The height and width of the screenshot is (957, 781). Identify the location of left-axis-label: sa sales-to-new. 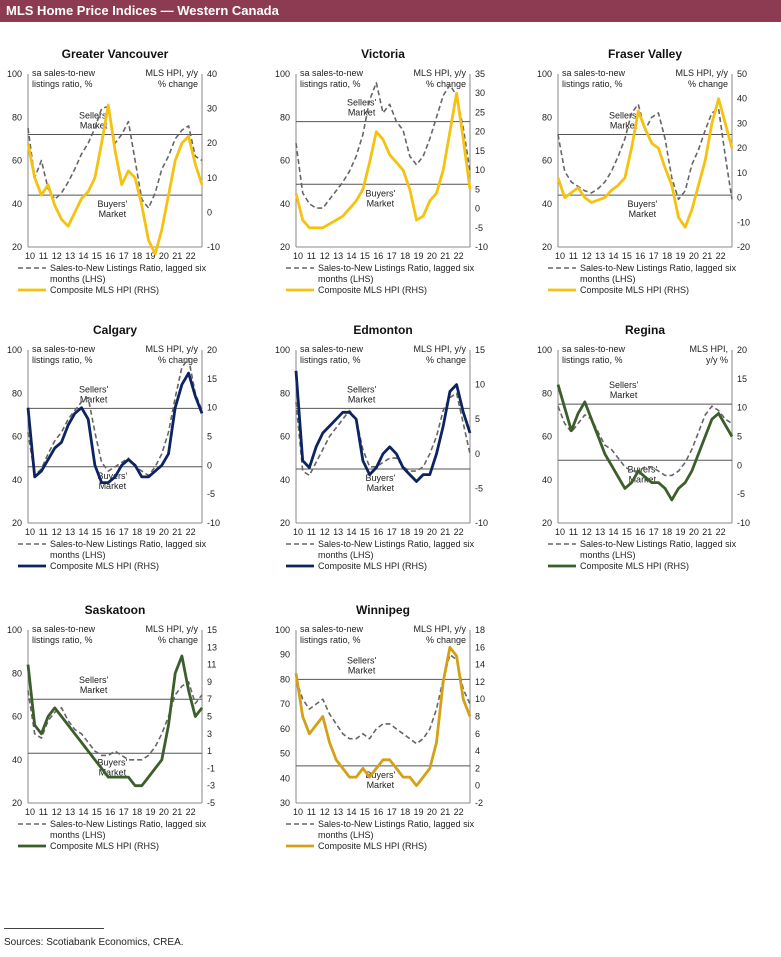
(64, 349).